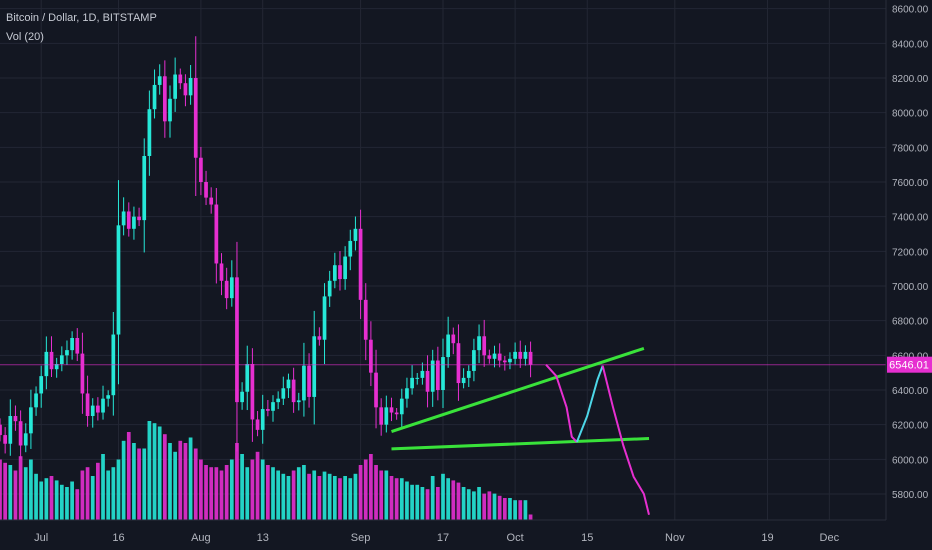  I want to click on forecast-breakdown-path, so click(625, 440).